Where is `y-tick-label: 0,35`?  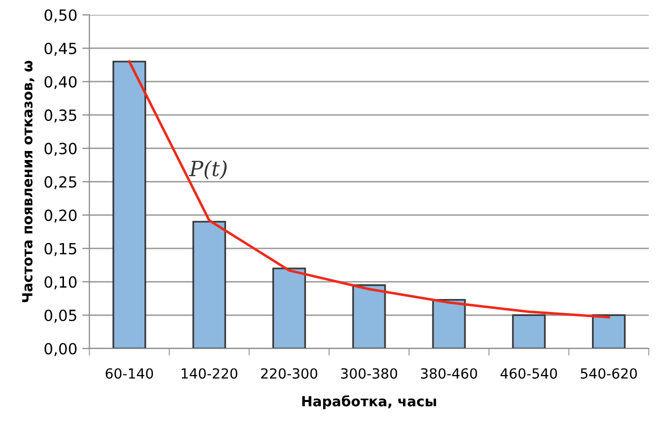 y-tick-label: 0,35 is located at coordinates (60, 116).